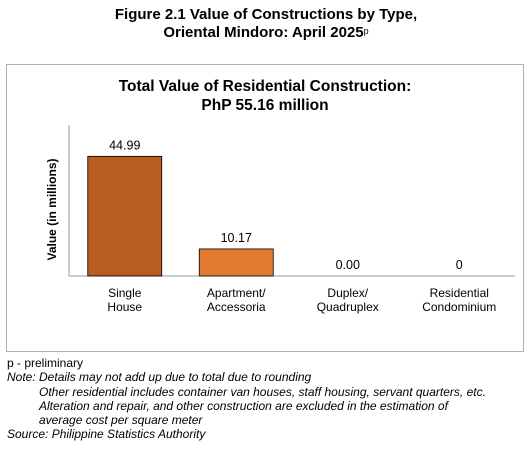 This screenshot has height=451, width=532. I want to click on figure-title-line2: Oriental Mindoro: April 2025p, so click(266, 33).